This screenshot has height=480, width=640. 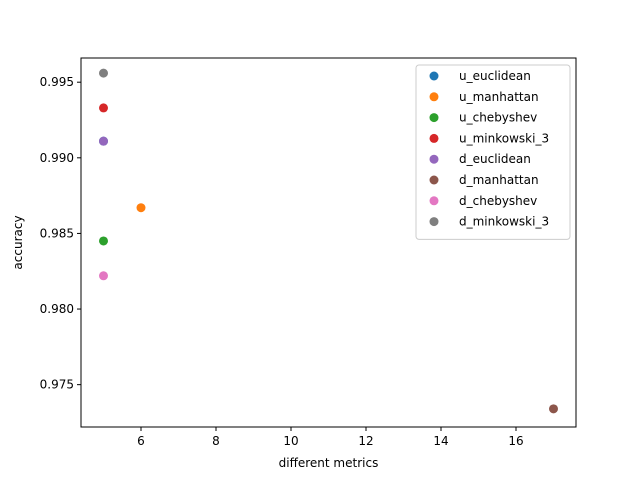 I want to click on point-d-euclidean, so click(x=103, y=141).